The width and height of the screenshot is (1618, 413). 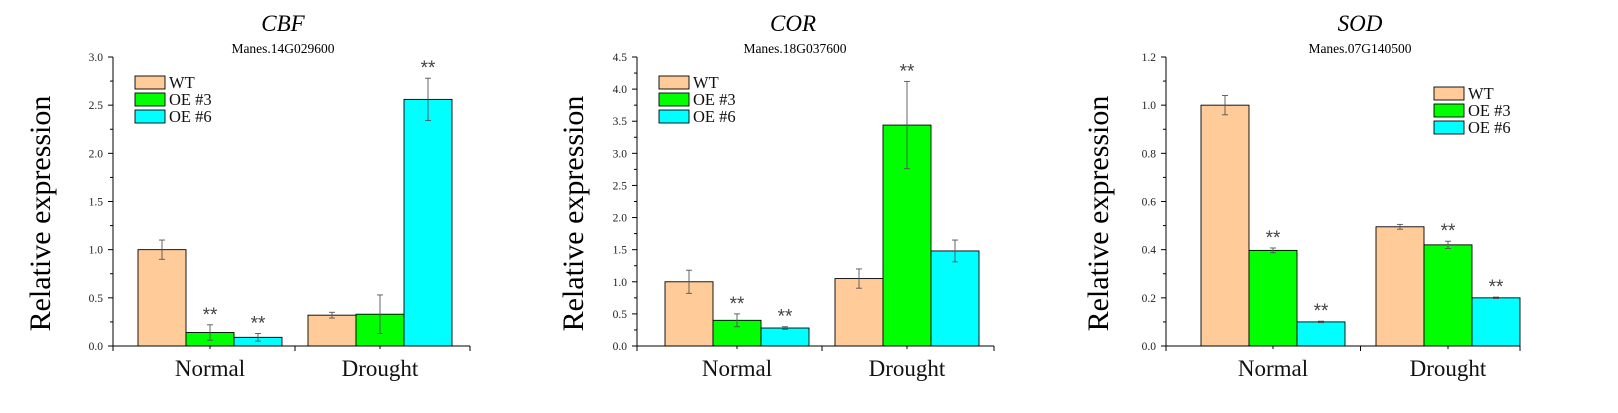 What do you see at coordinates (1360, 23) in the screenshot?
I see `chart-title: SOD` at bounding box center [1360, 23].